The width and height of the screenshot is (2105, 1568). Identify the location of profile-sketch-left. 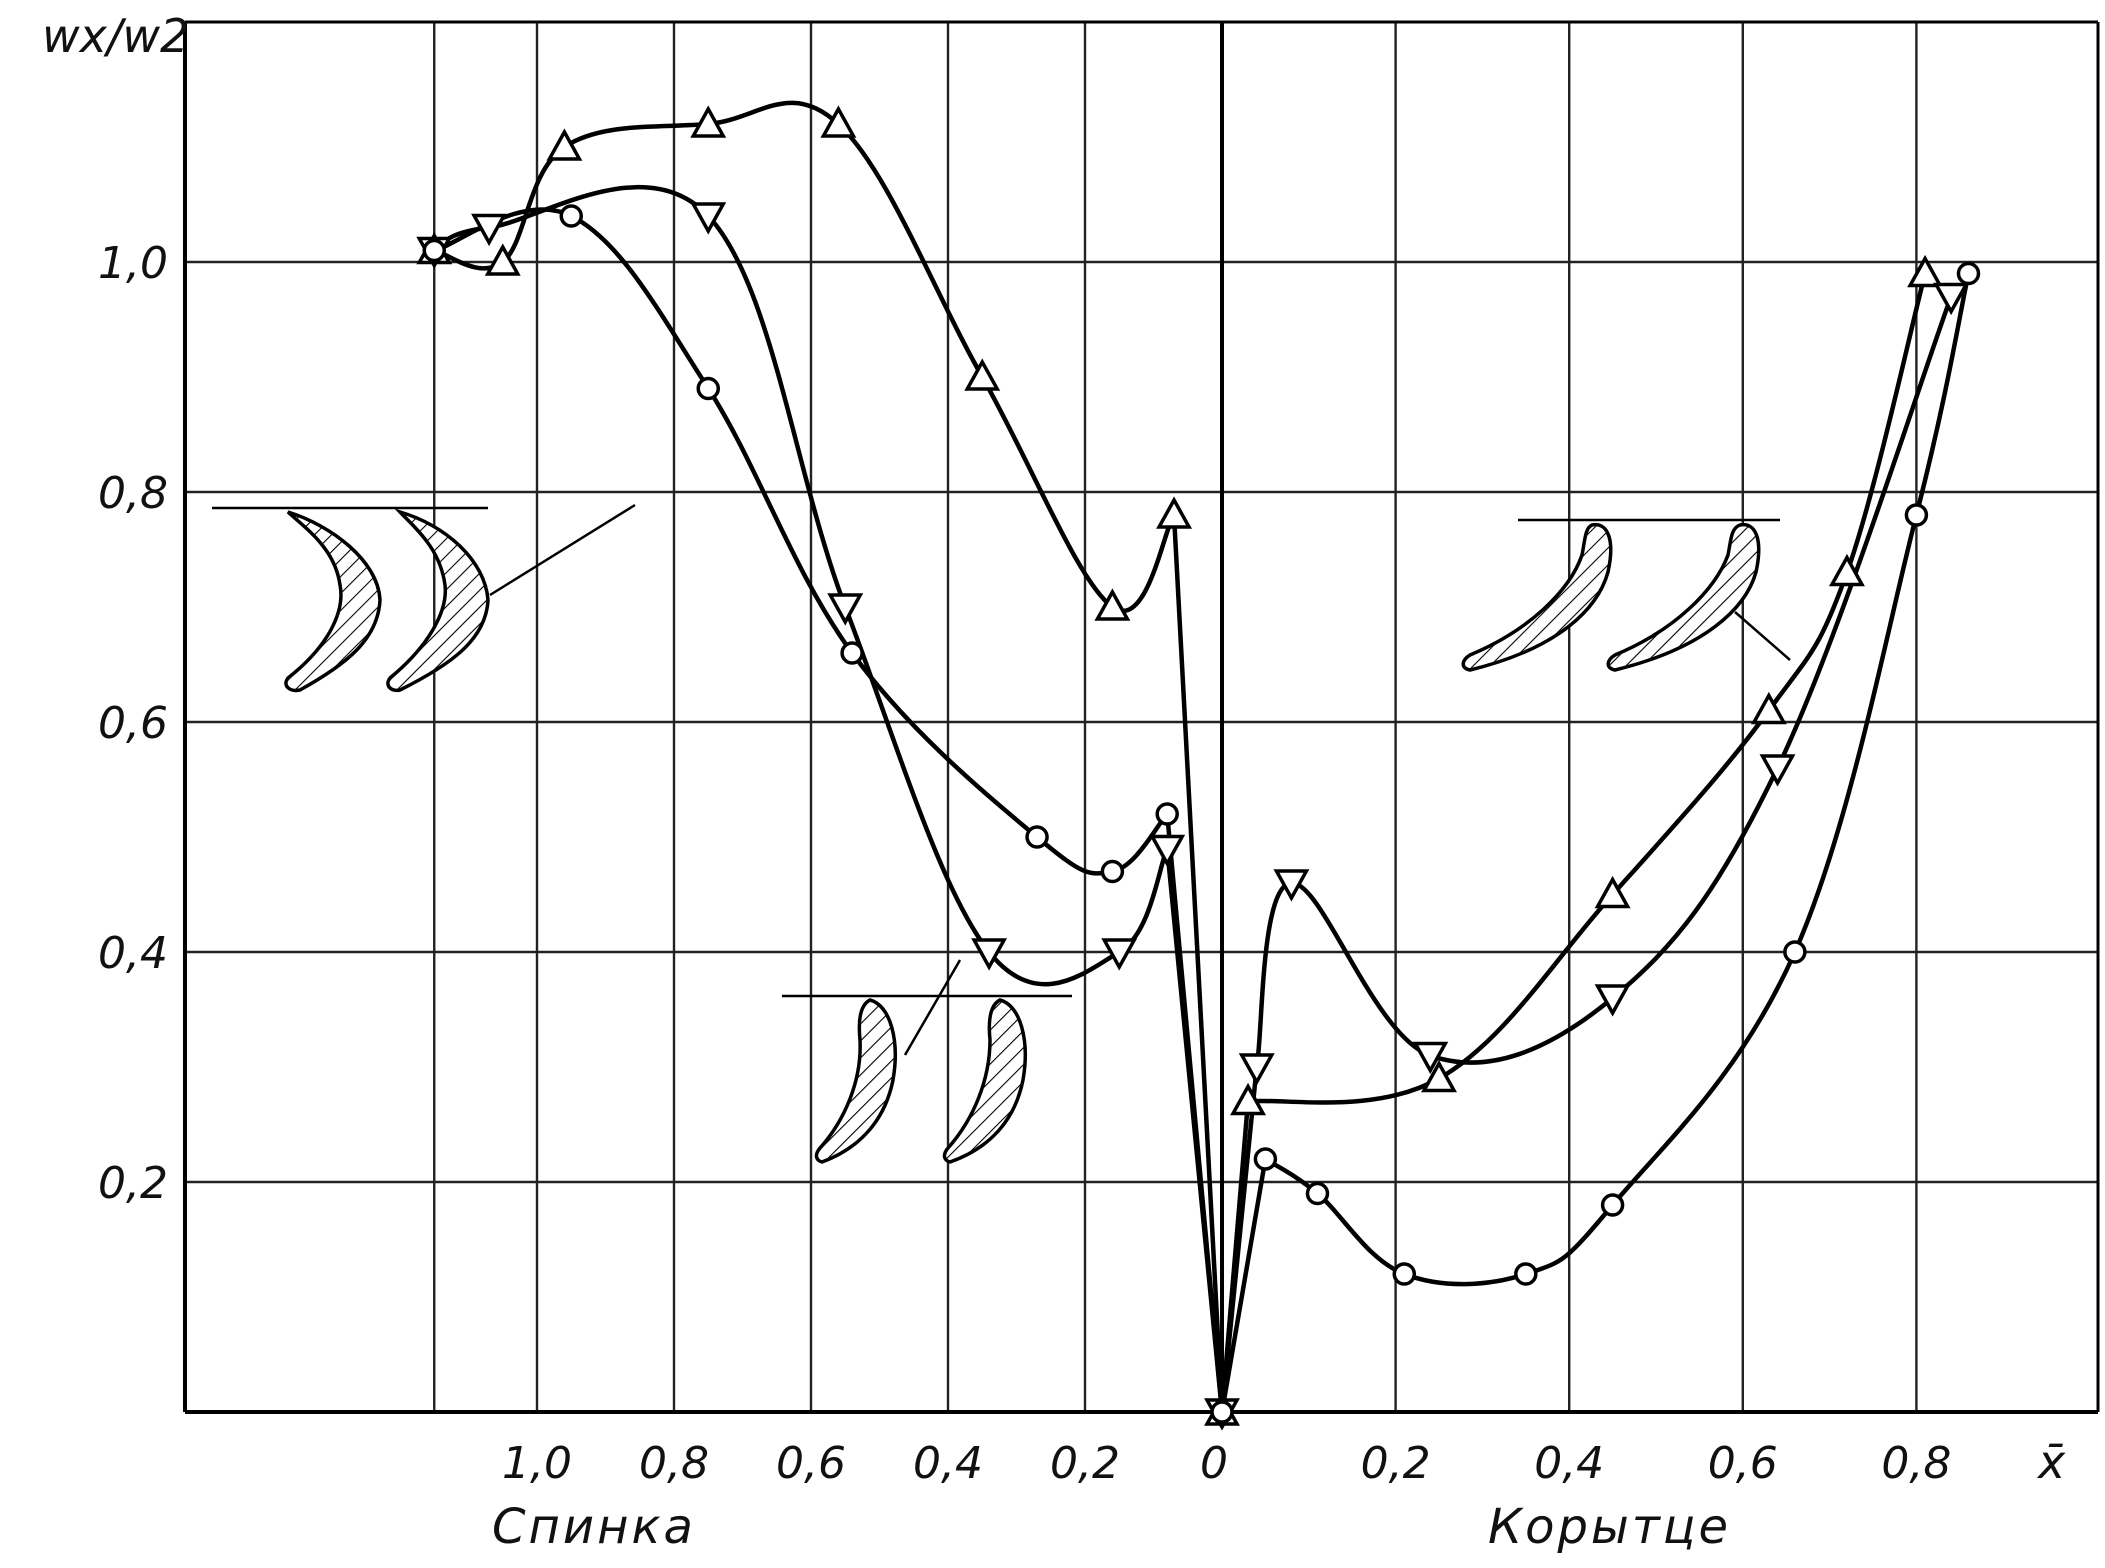
(424, 598).